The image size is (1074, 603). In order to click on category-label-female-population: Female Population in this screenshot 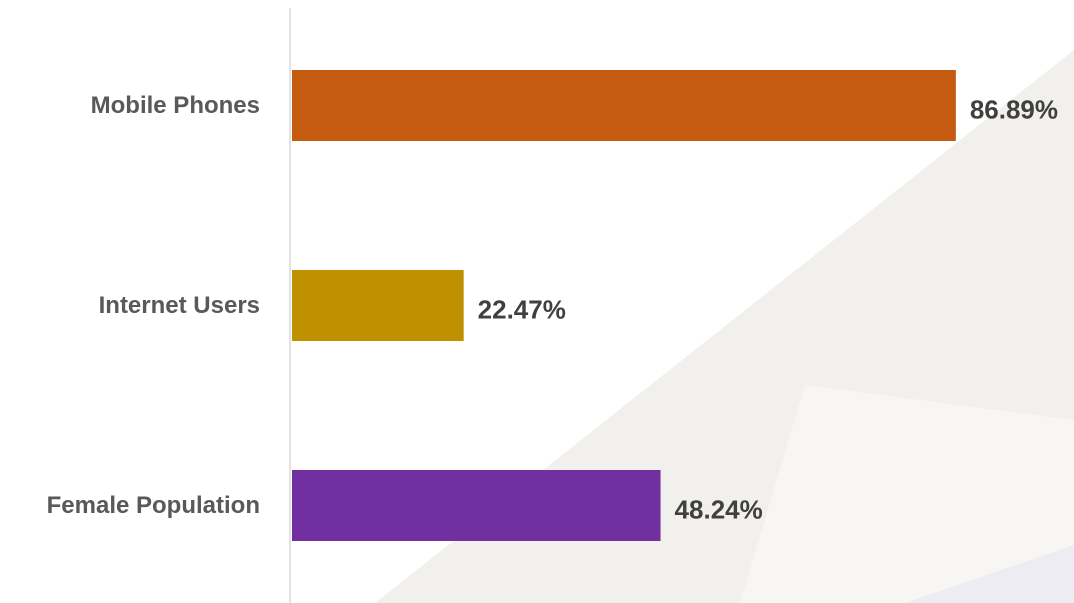, I will do `click(153, 505)`.